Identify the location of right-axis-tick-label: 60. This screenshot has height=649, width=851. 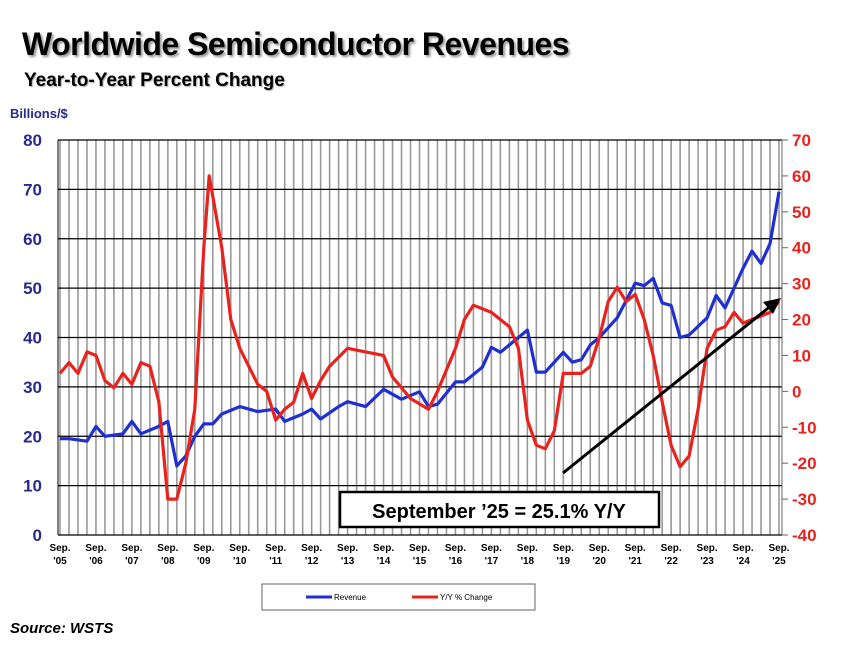
(801, 176).